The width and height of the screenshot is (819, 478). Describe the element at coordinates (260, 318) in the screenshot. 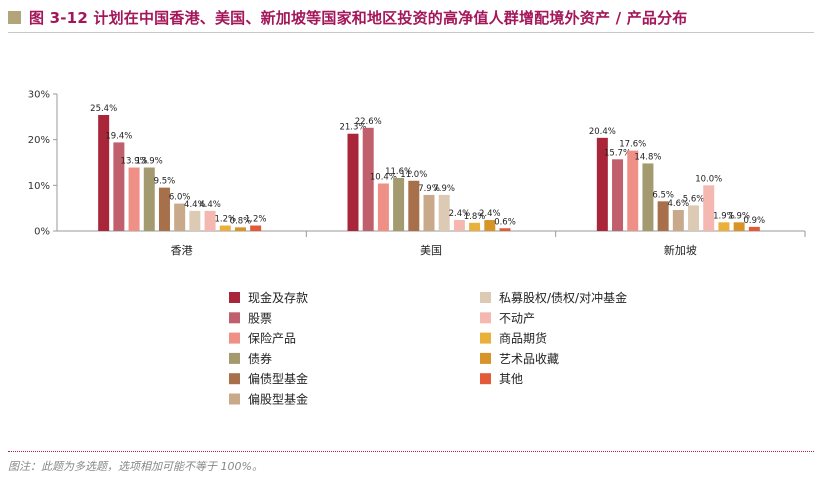

I see `legend-label: 股票` at that location.